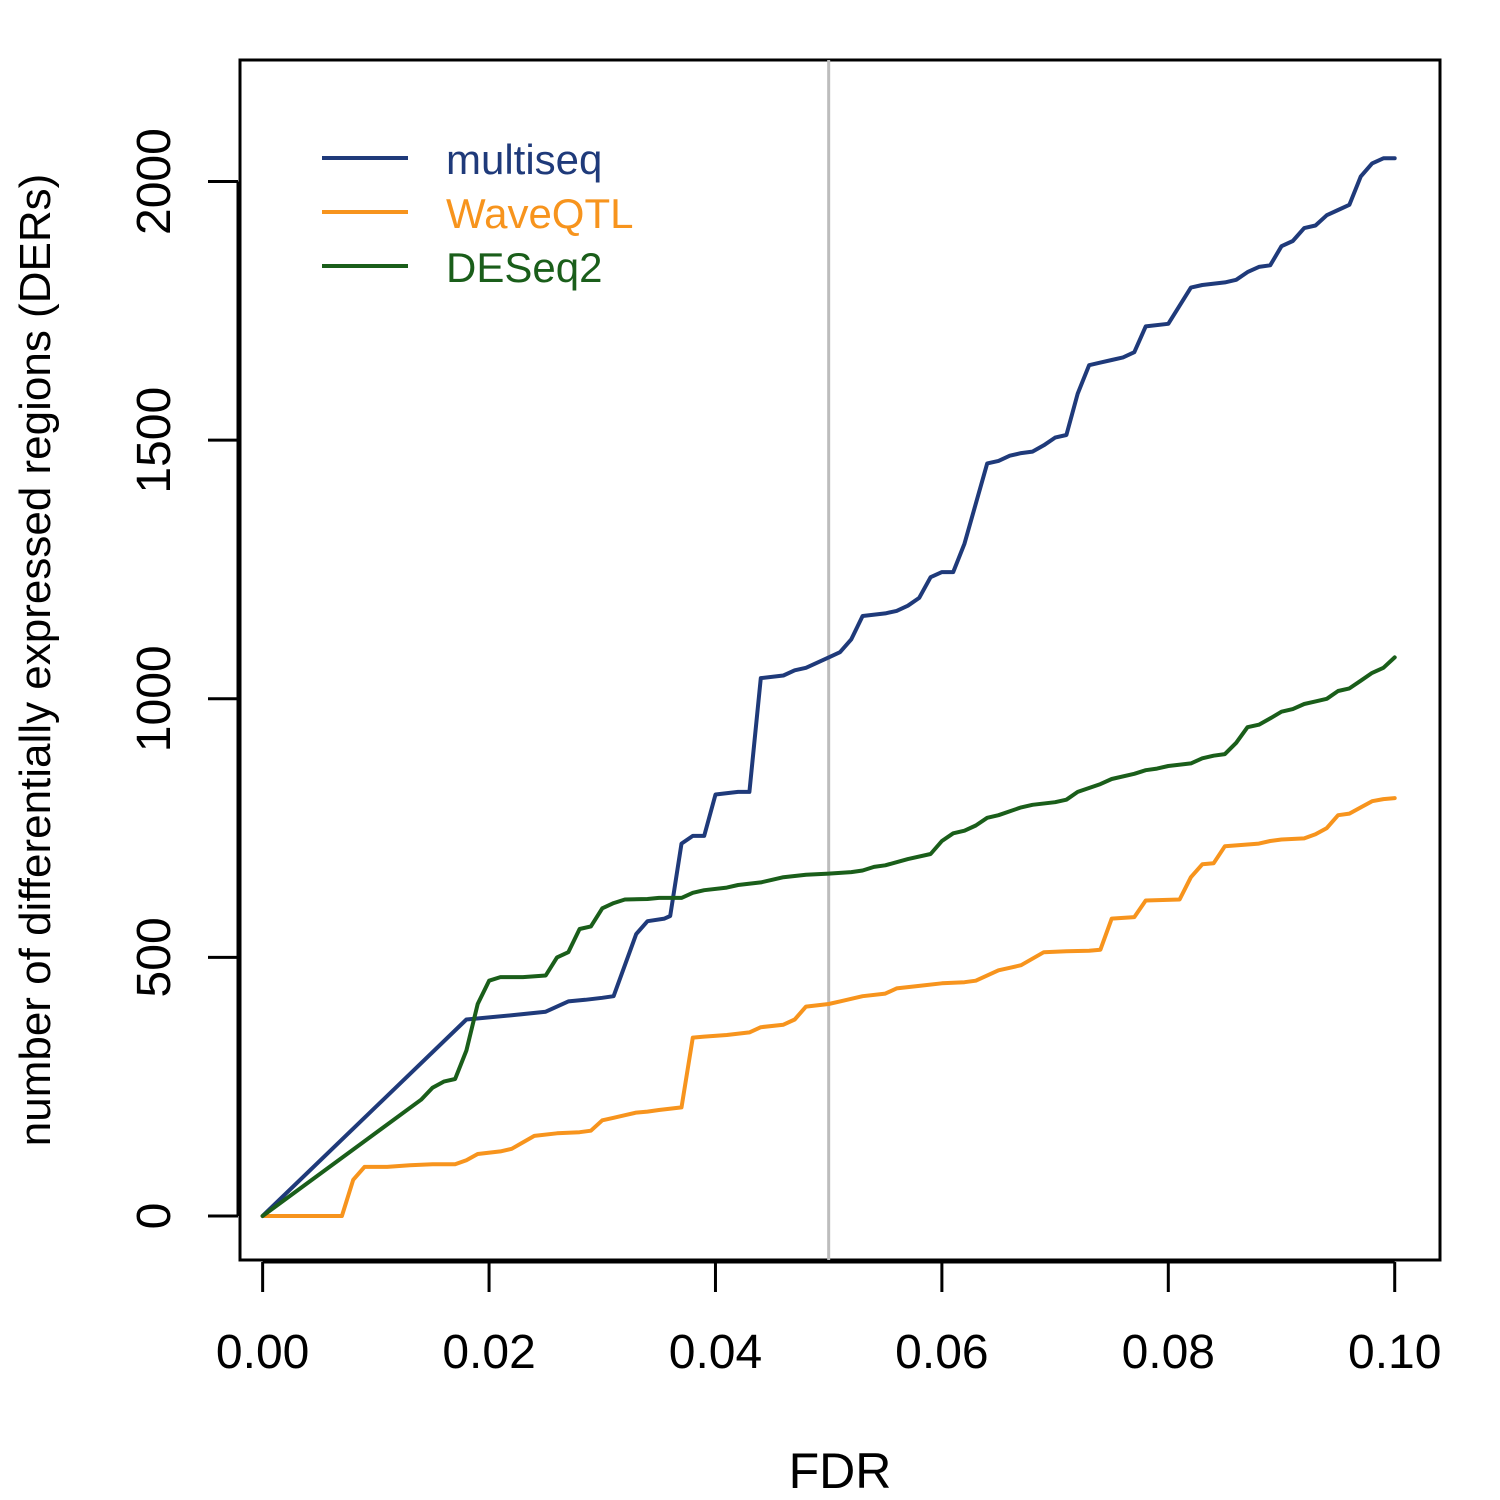 The image size is (1500, 1500). Describe the element at coordinates (154, 440) in the screenshot. I see `y-tick-label: 1500` at that location.